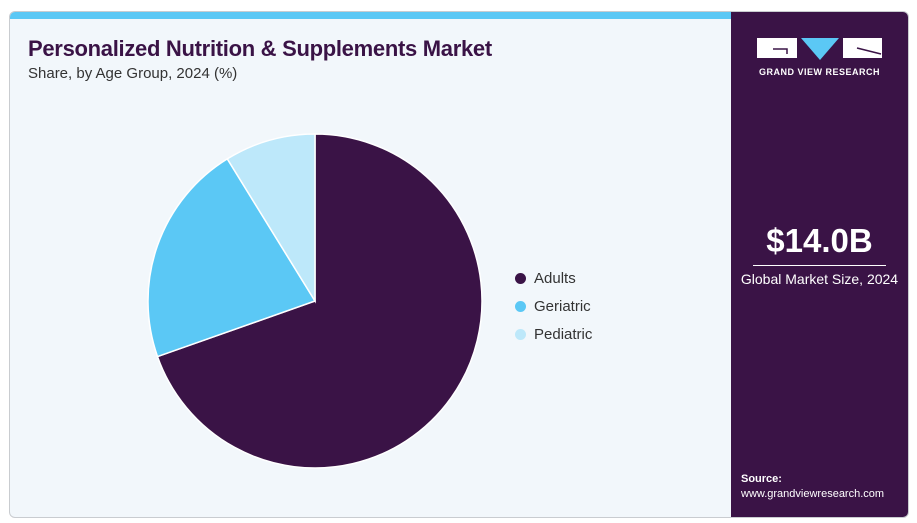 This screenshot has height=523, width=917. I want to click on legend: Adults Geriatric Pediatric, so click(553, 306).